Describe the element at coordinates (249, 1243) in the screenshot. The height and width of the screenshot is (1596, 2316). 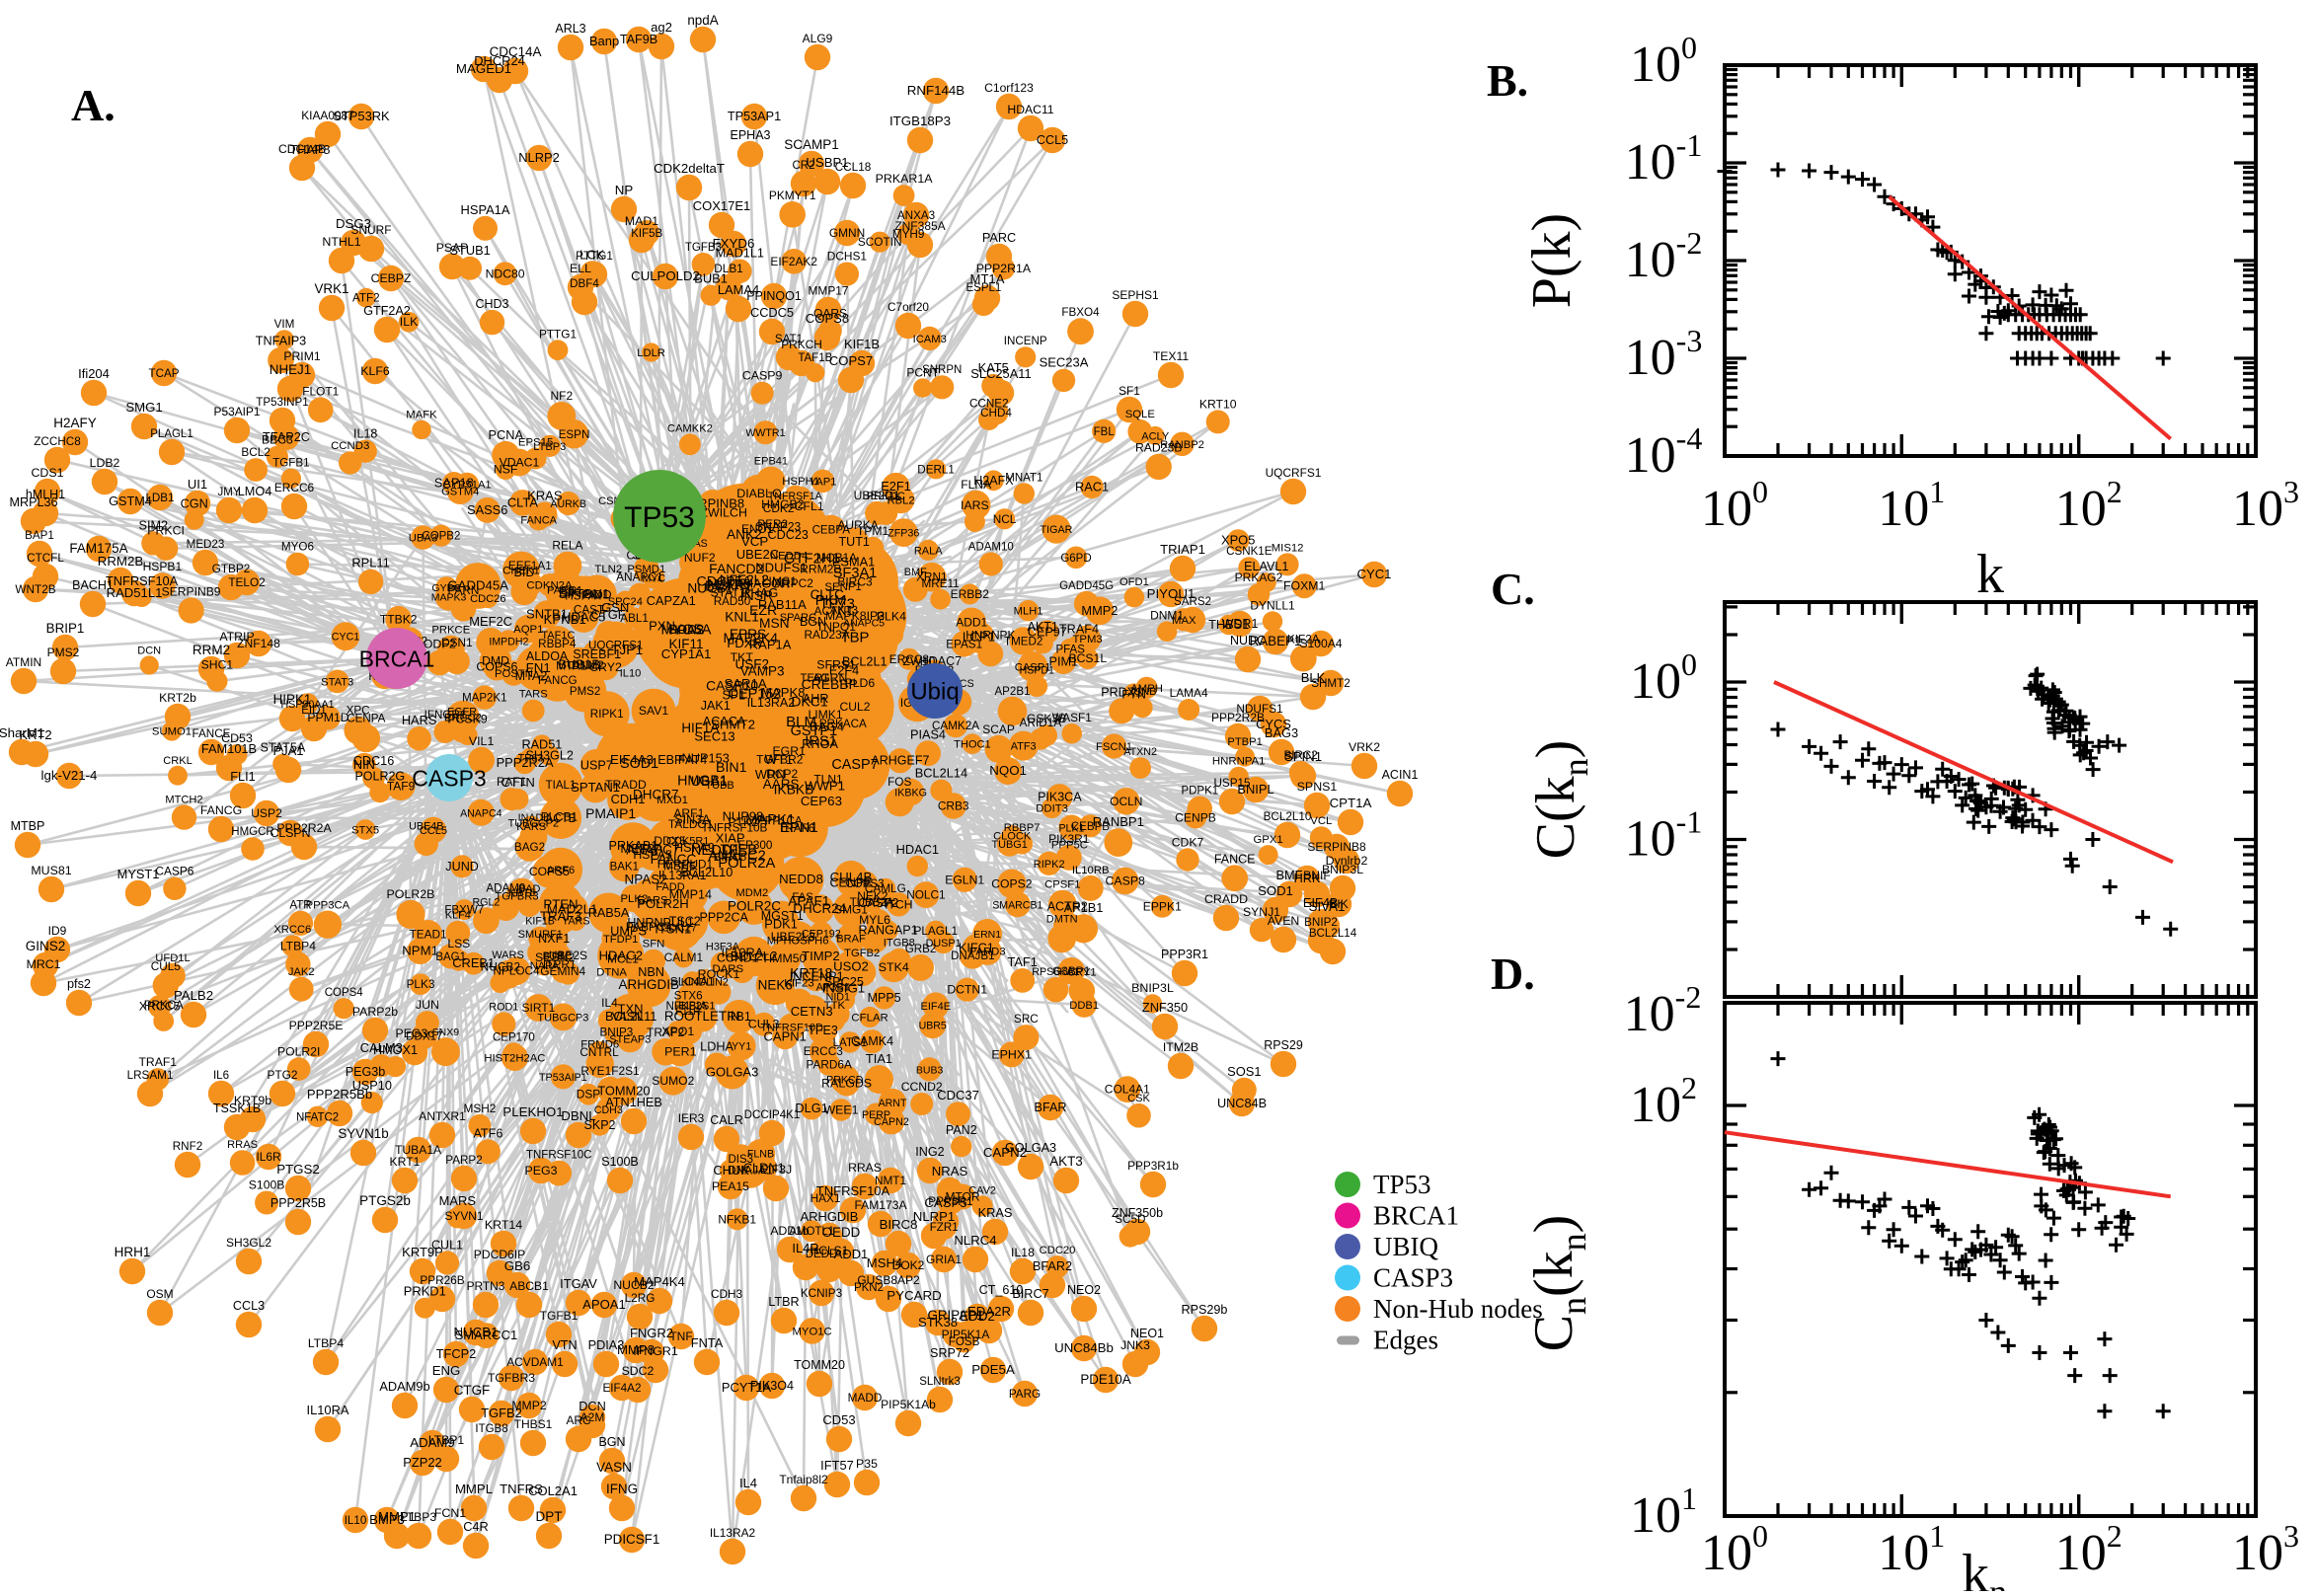
I see `svg-text: SH3GL2` at that location.